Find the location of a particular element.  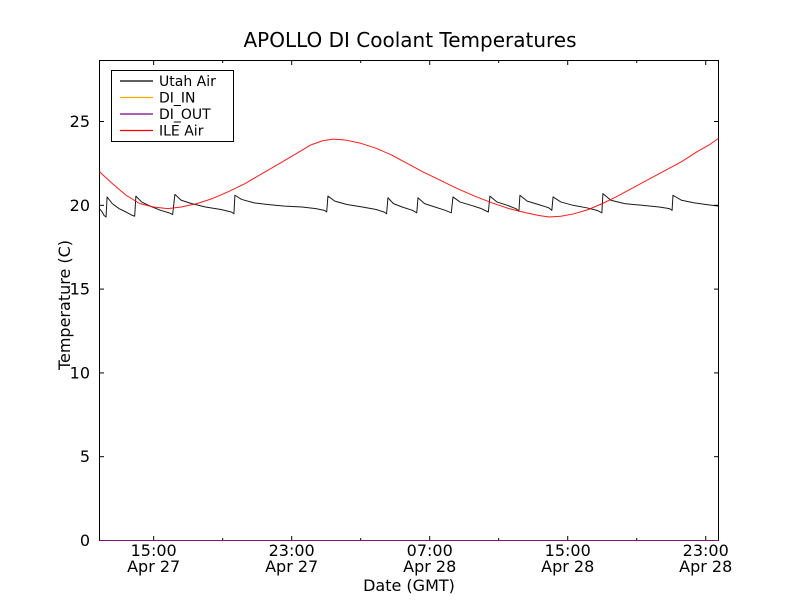

legend-box is located at coordinates (172, 106).